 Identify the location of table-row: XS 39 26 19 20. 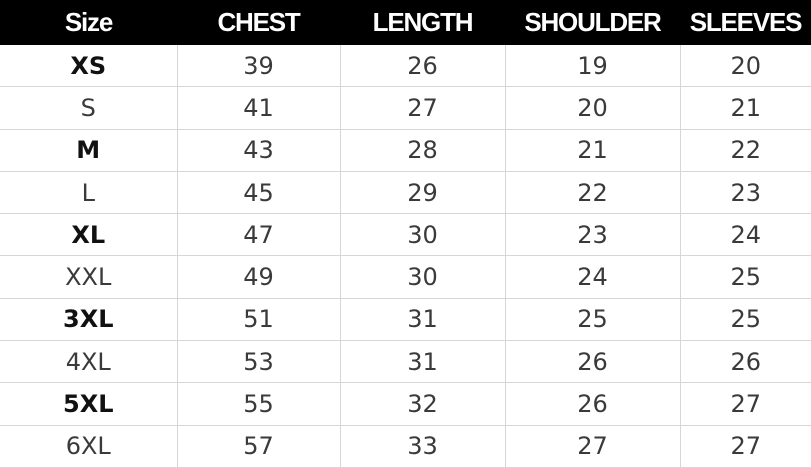
(405, 66).